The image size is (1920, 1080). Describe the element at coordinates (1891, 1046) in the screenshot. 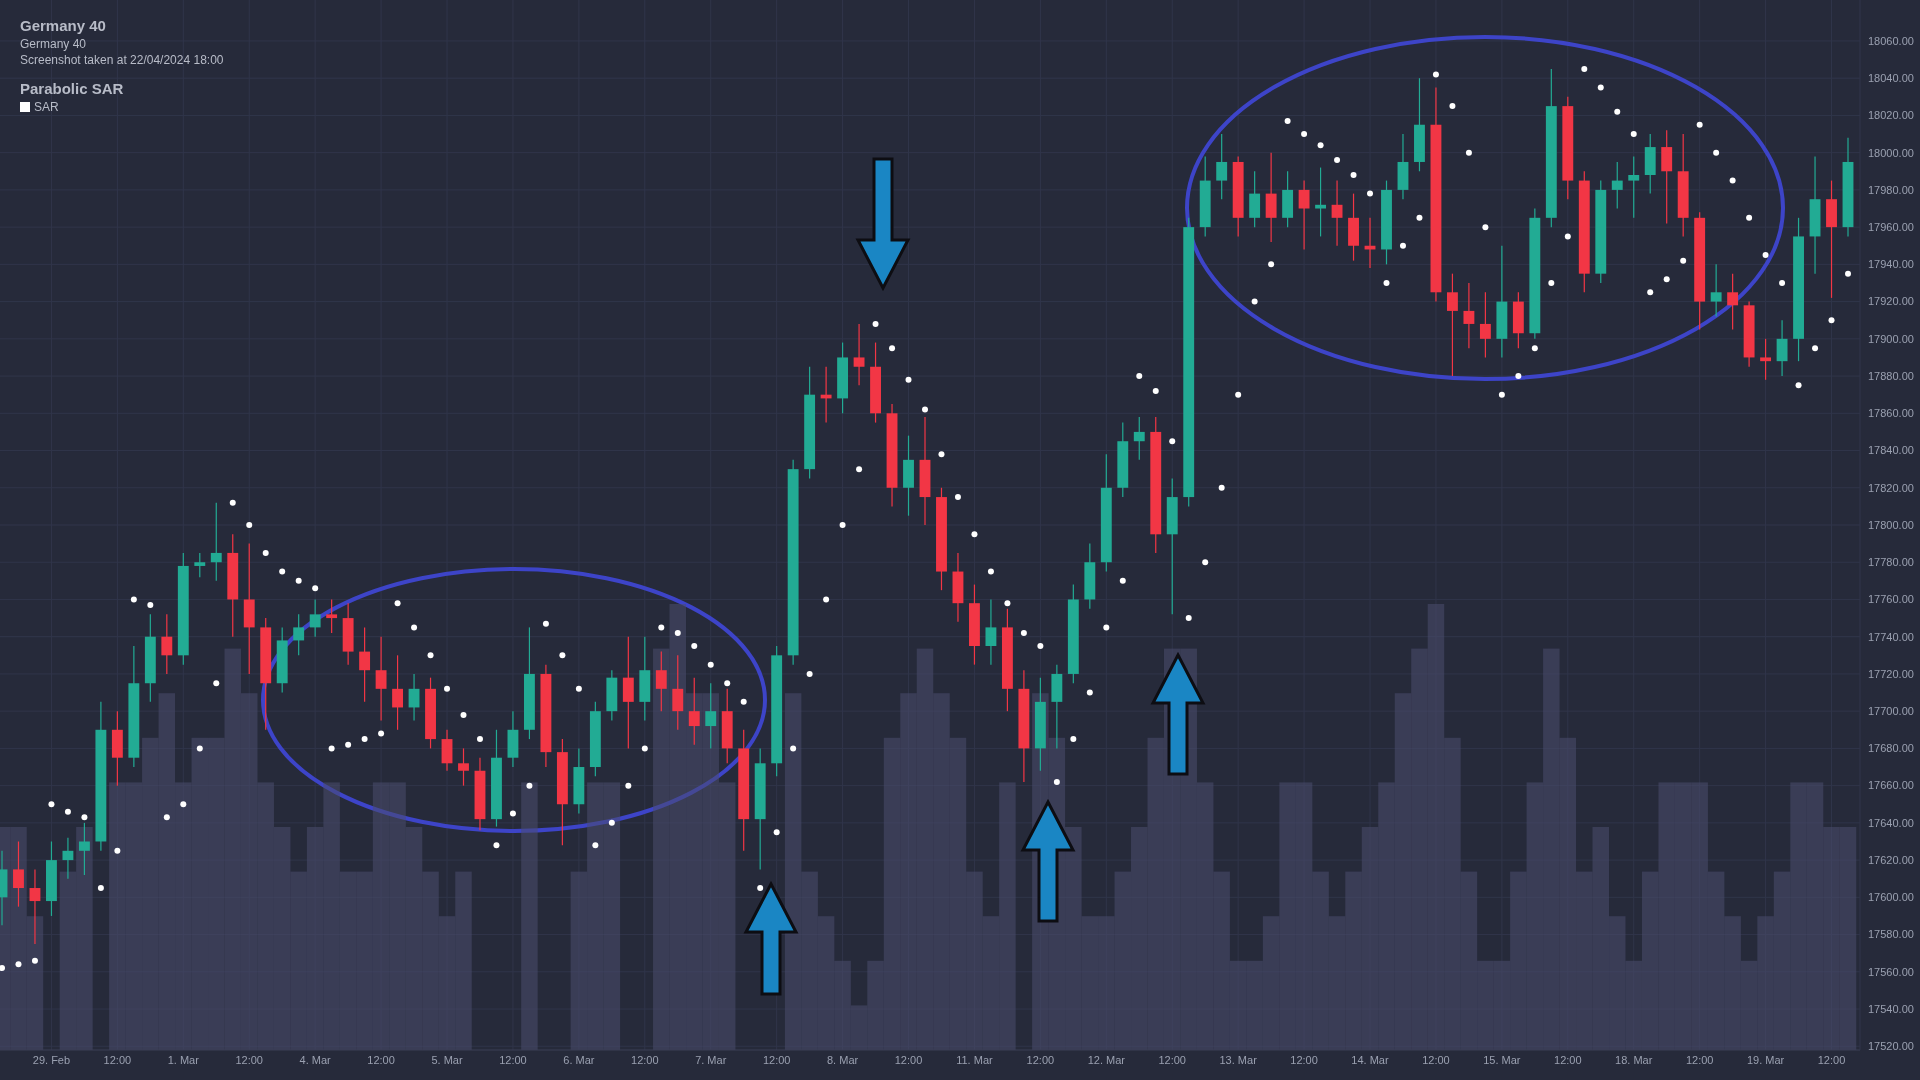

I see `y-tick-label: 17520.00` at that location.